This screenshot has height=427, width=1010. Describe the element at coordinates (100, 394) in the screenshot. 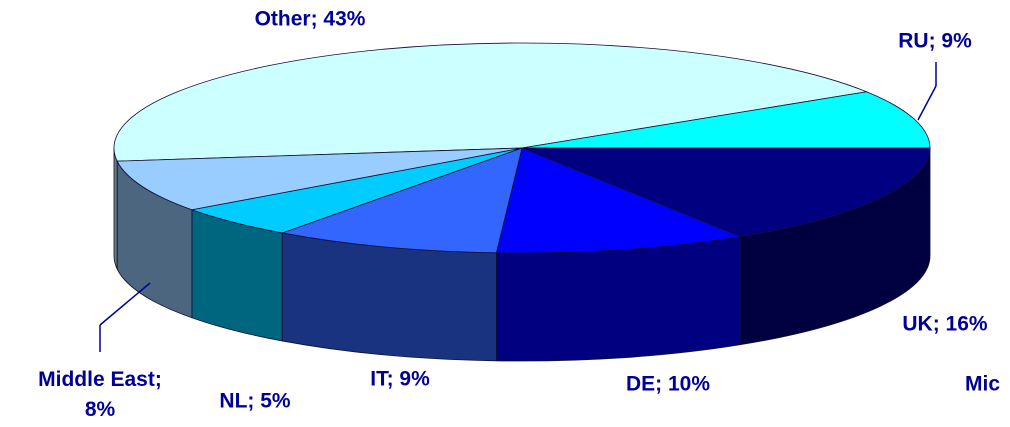

I see `data-label: Middle East; 8%` at that location.